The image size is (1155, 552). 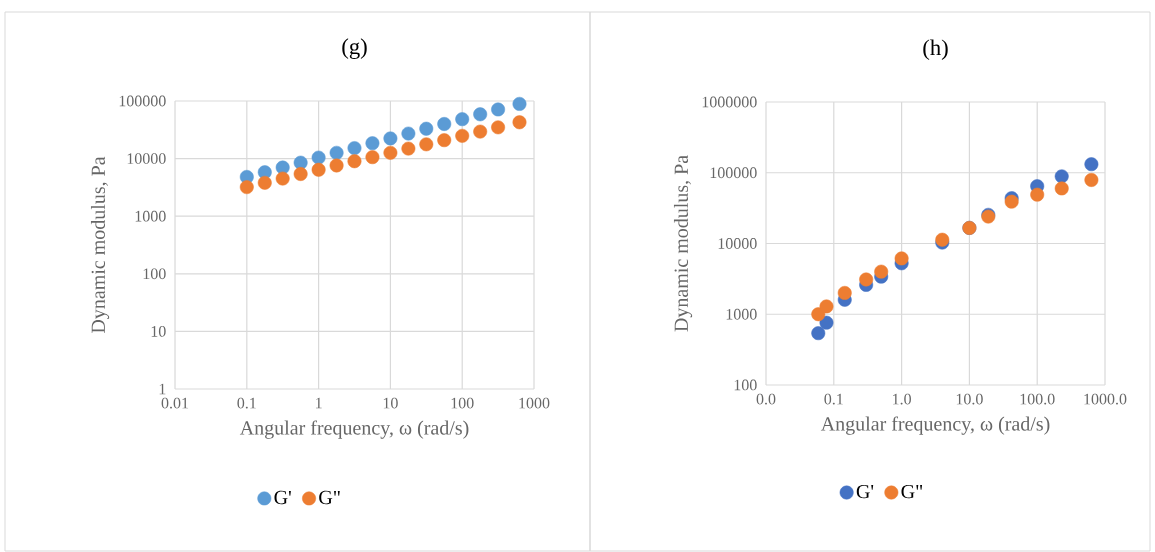 I want to click on x-tick-label: 10, so click(x=390, y=403).